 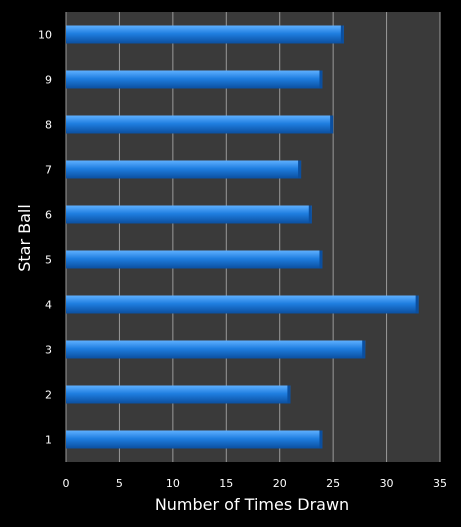 What do you see at coordinates (333, 483) in the screenshot?
I see `x-tick-label: 25` at bounding box center [333, 483].